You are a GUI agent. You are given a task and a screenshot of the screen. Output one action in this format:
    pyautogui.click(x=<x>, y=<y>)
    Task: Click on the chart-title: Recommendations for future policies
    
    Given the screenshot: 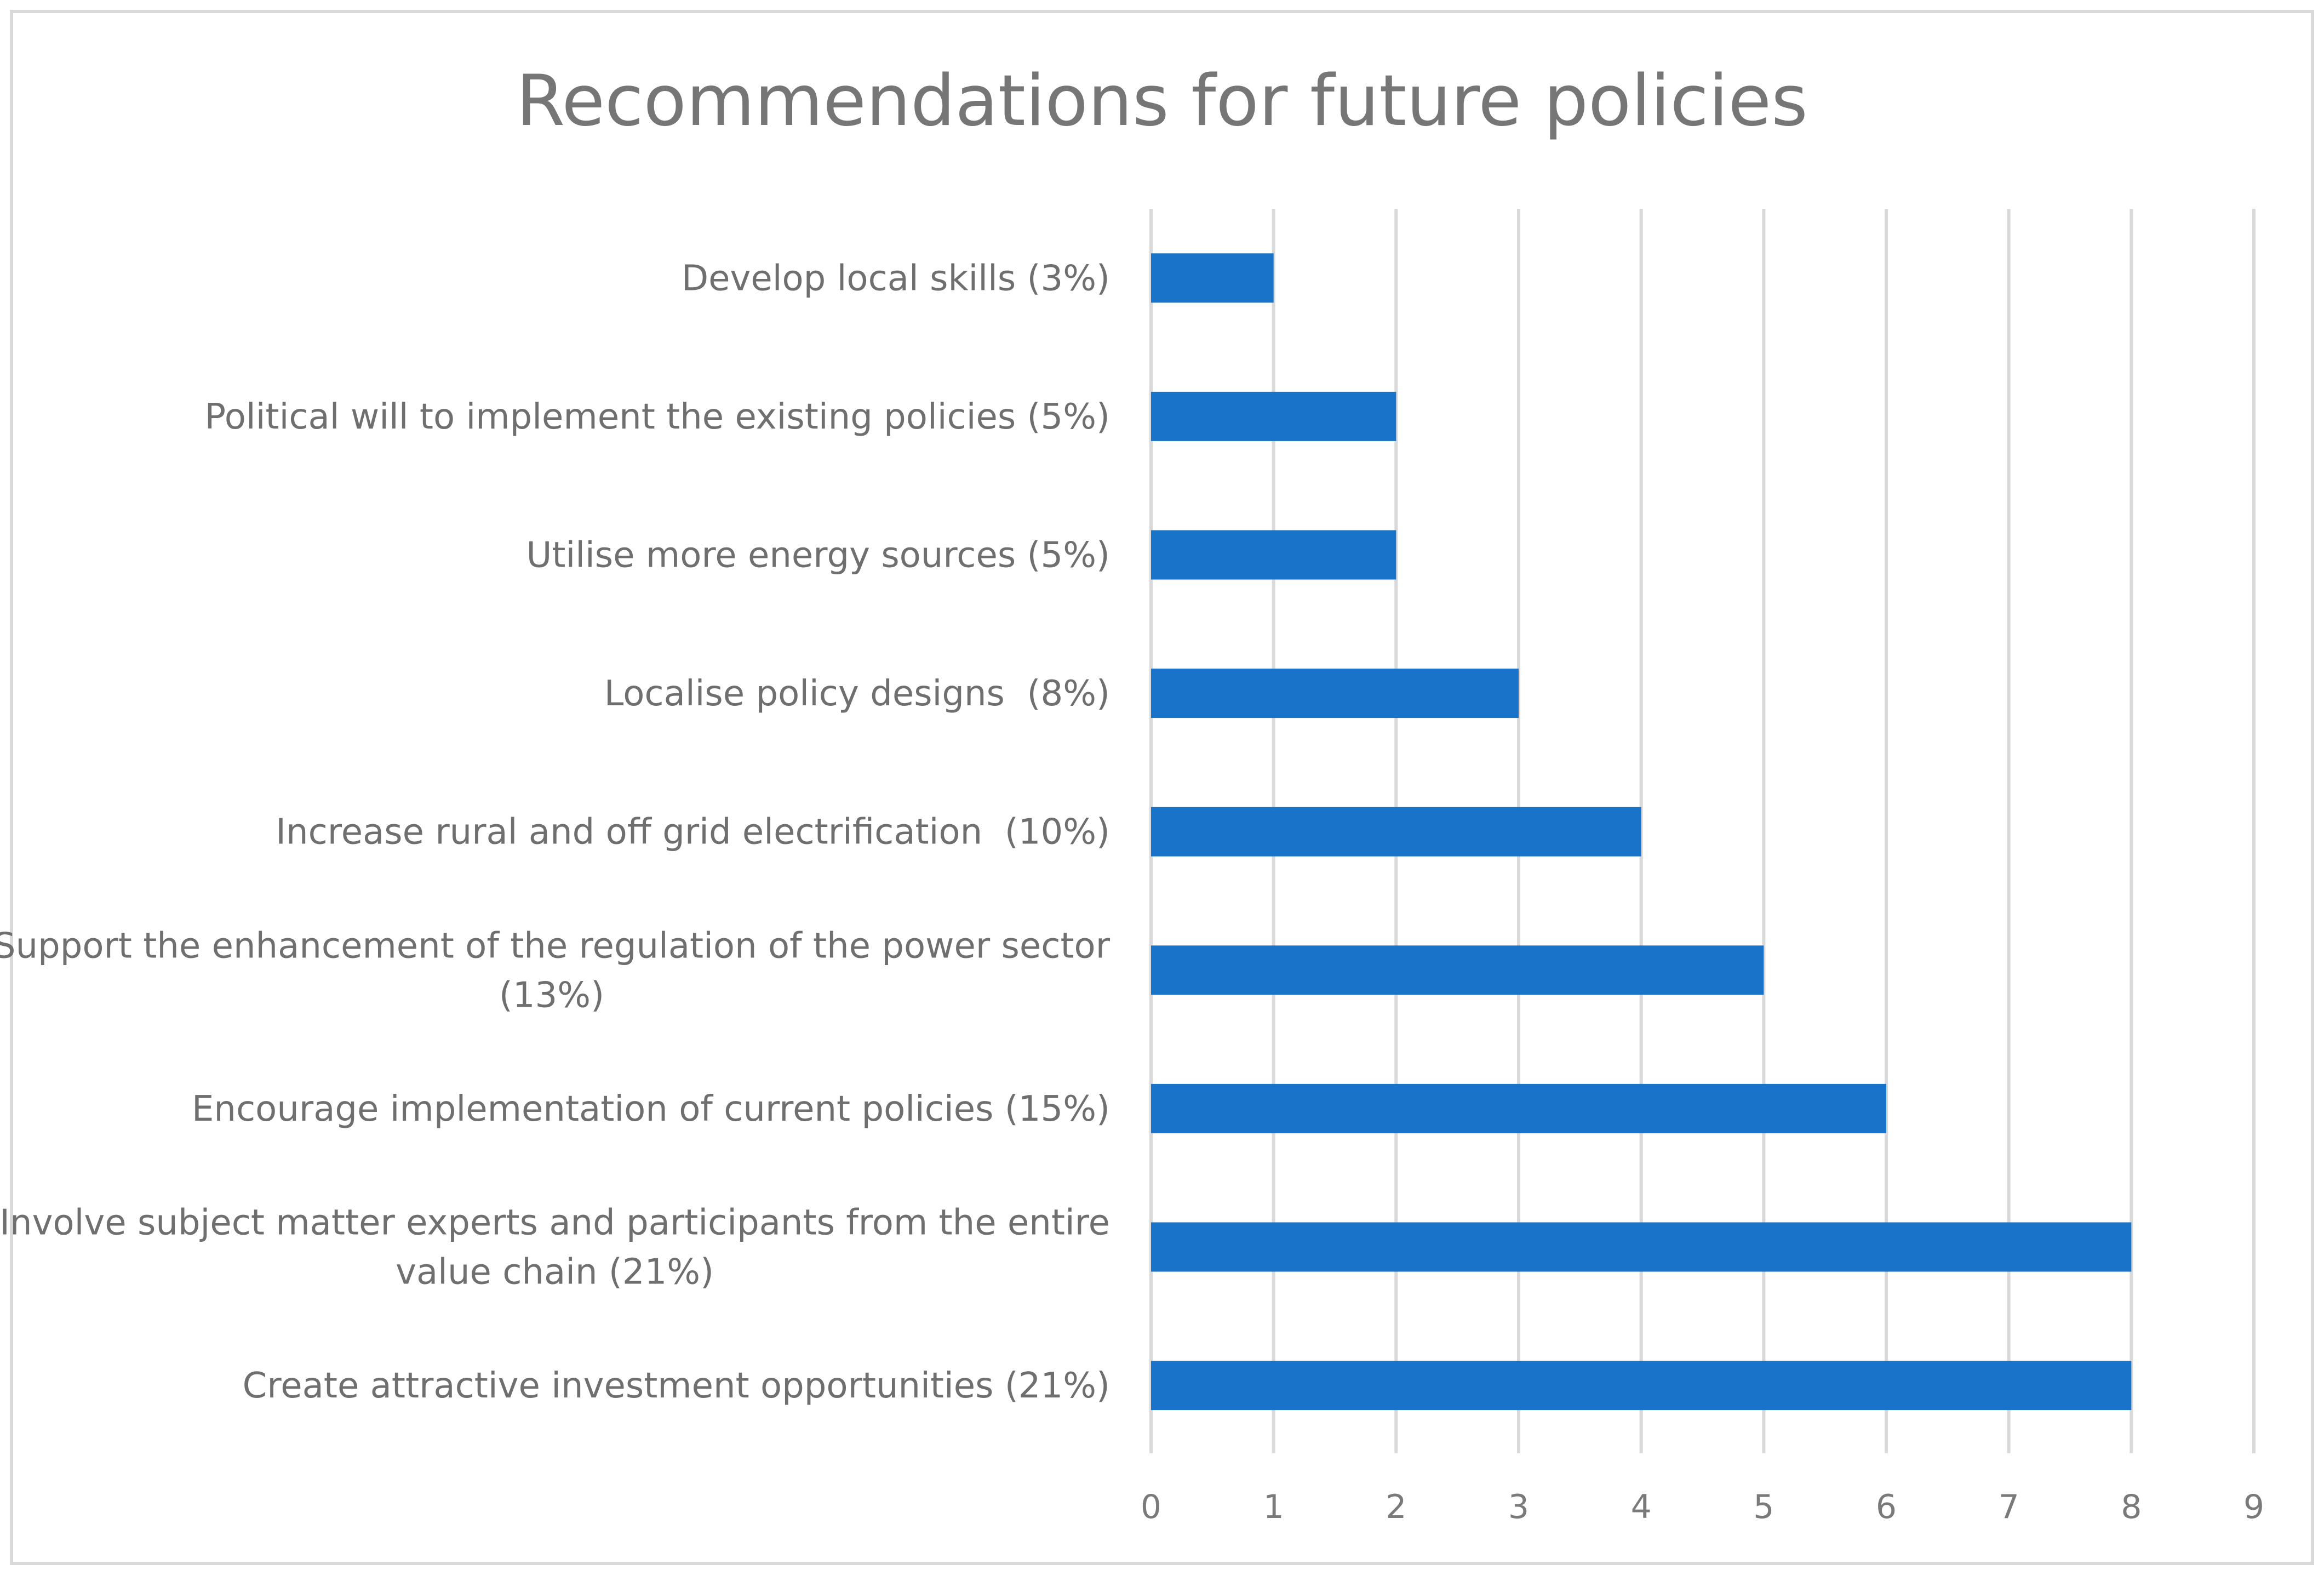 What is the action you would take?
    pyautogui.click(x=1162, y=101)
    